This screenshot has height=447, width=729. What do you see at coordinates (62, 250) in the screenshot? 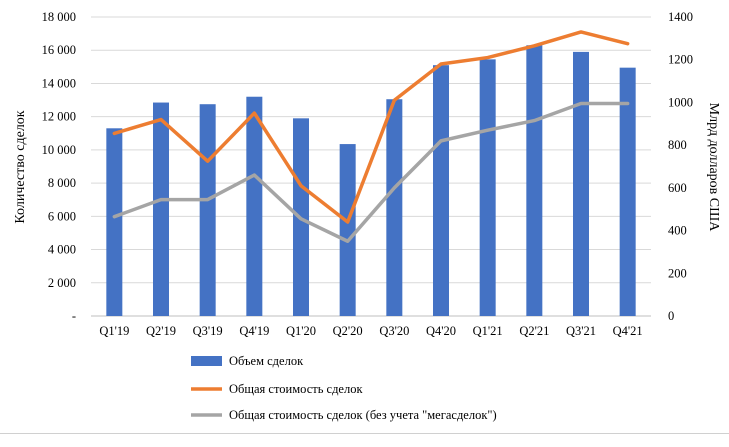
I see `y-tick-label: 4 000` at bounding box center [62, 250].